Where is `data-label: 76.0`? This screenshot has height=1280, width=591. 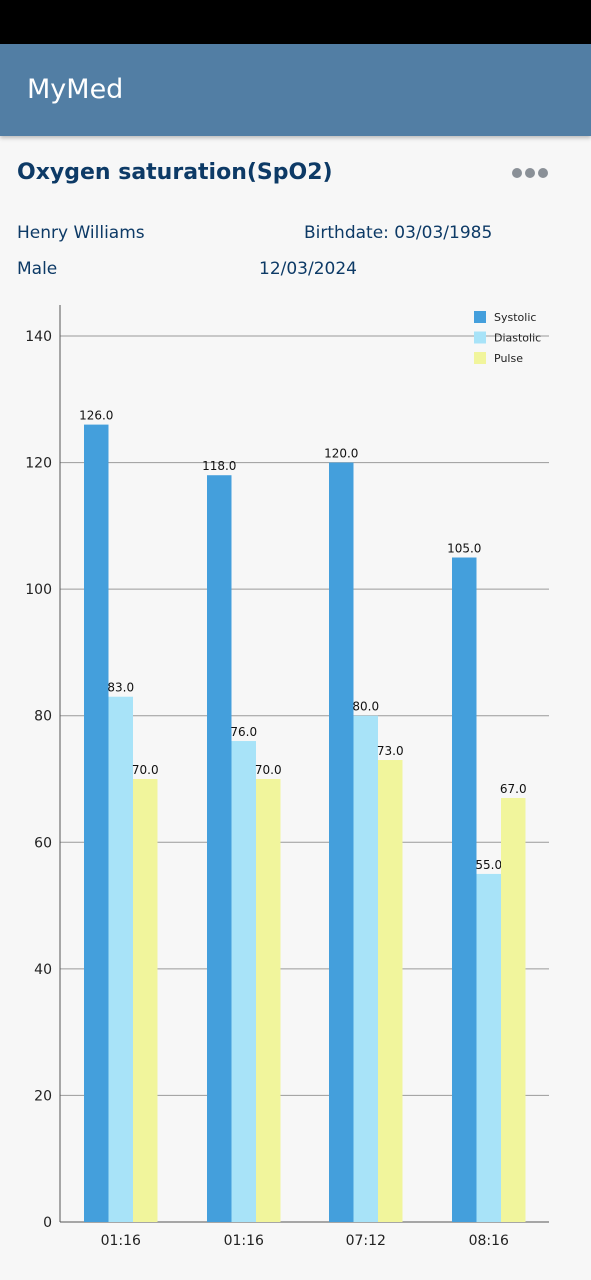 data-label: 76.0 is located at coordinates (243, 732).